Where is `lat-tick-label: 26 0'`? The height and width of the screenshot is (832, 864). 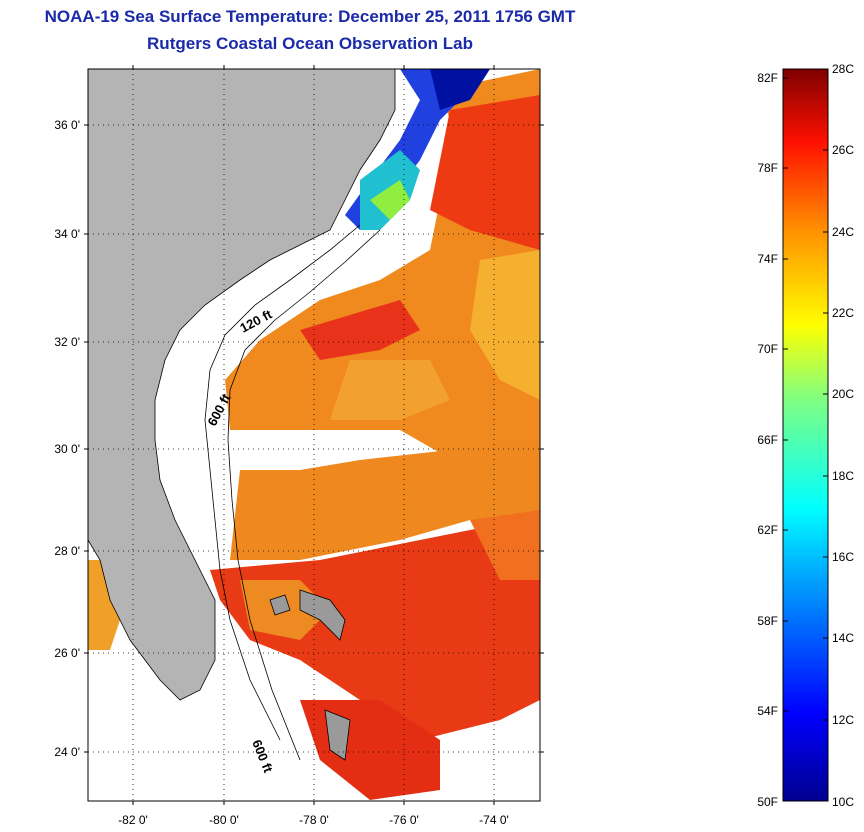 lat-tick-label: 26 0' is located at coordinates (67, 653).